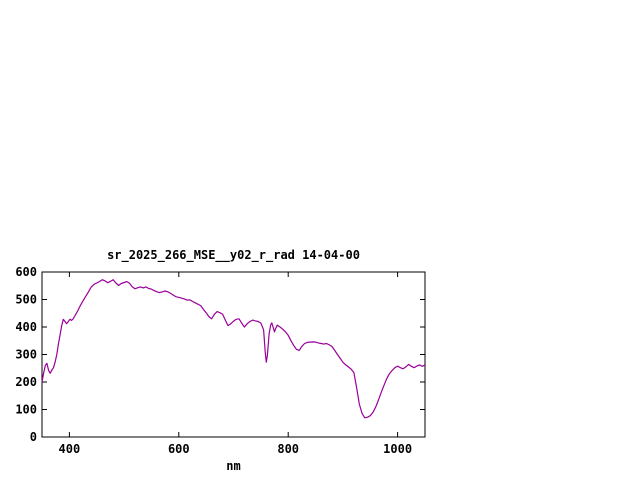 This screenshot has height=480, width=640. I want to click on chart-title: sr_2025_266_MSE__y02_r_rad 14-04-00, so click(233, 255).